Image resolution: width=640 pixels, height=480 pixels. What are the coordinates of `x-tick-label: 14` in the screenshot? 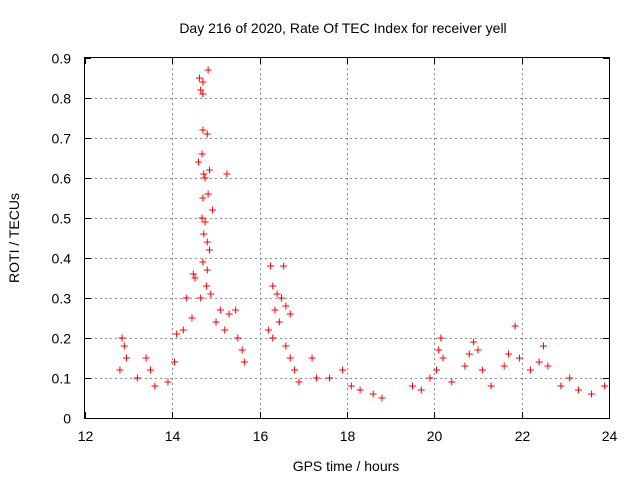 It's located at (173, 436).